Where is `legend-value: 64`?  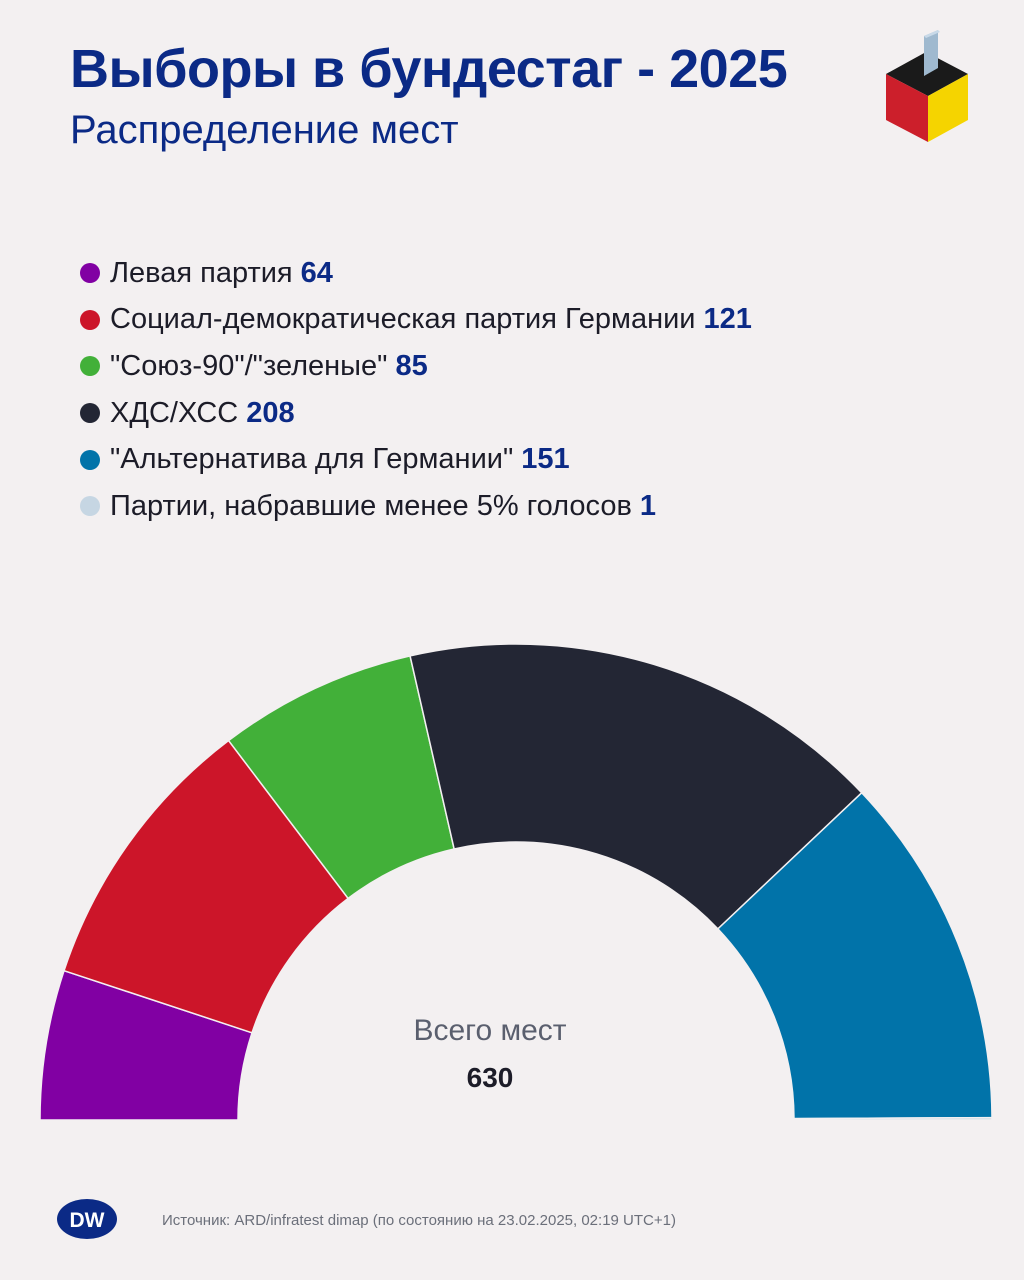 legend-value: 64 is located at coordinates (316, 272).